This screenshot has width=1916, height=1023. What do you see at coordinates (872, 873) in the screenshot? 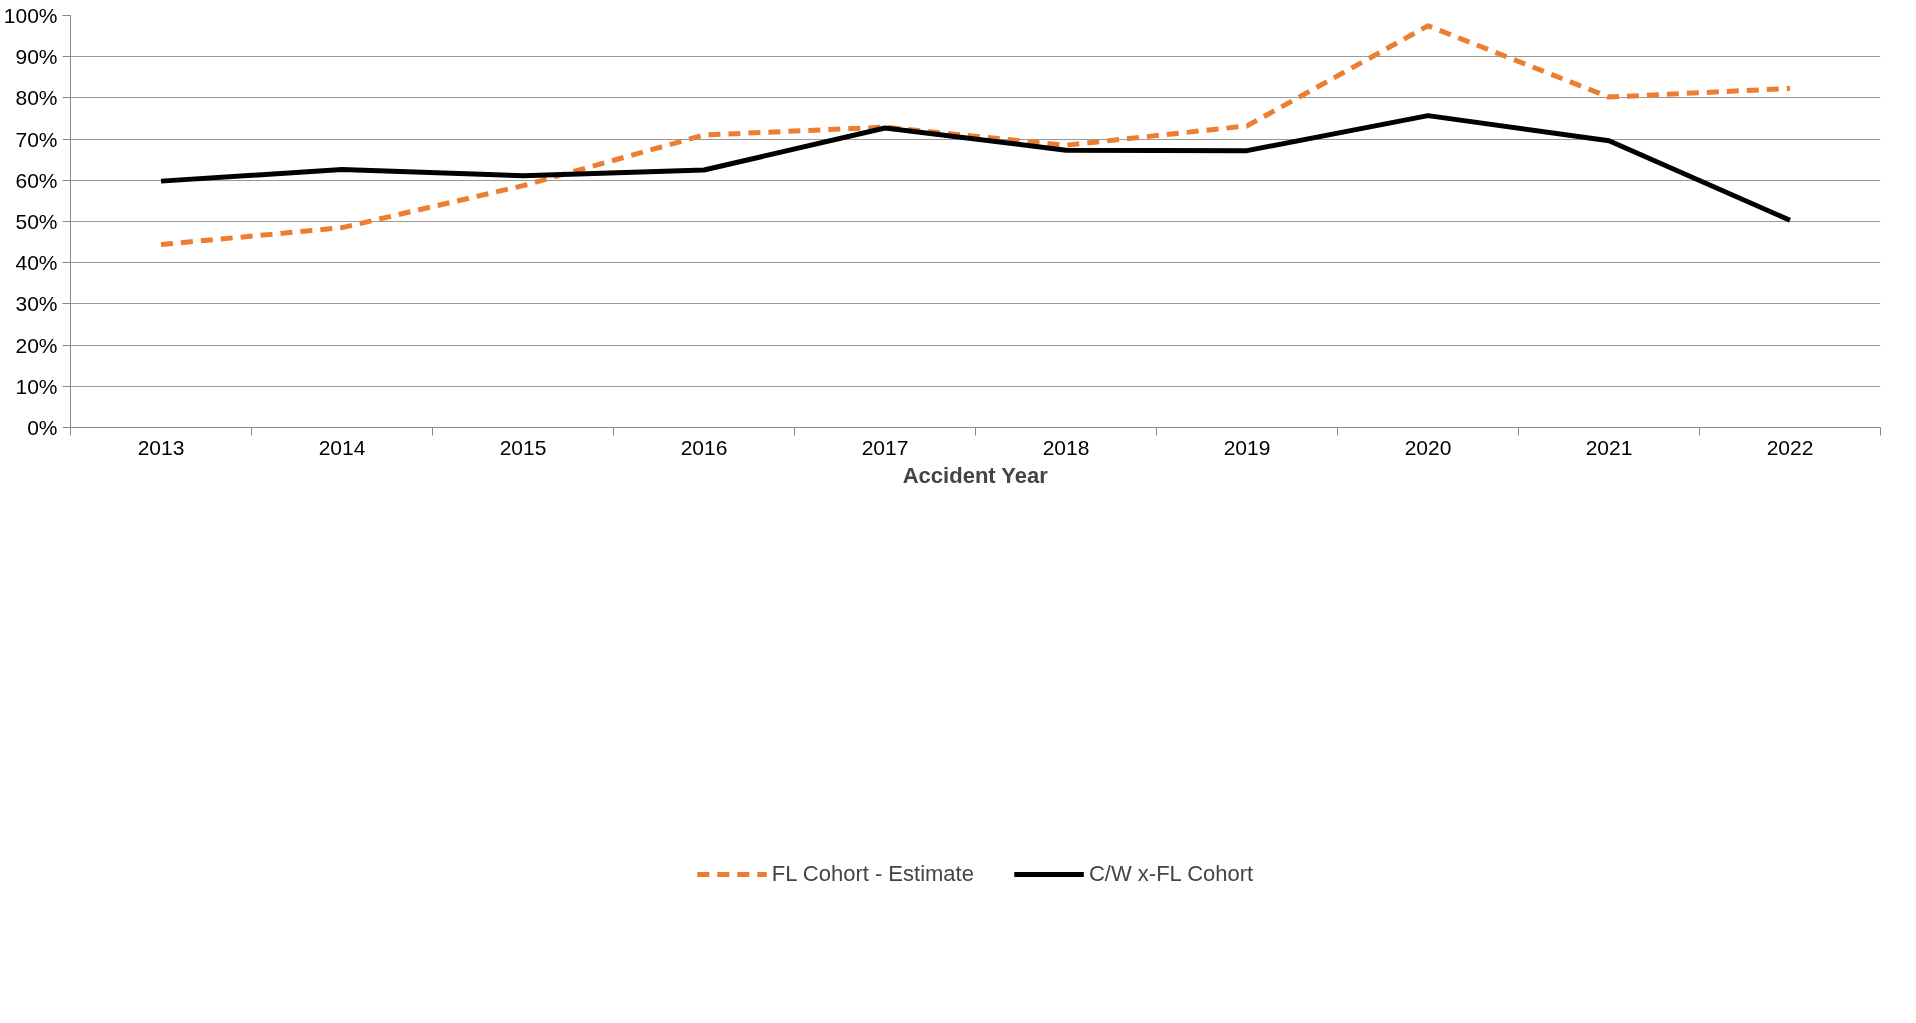
I see `legend-label: FL Cohort - Estimate` at bounding box center [872, 873].